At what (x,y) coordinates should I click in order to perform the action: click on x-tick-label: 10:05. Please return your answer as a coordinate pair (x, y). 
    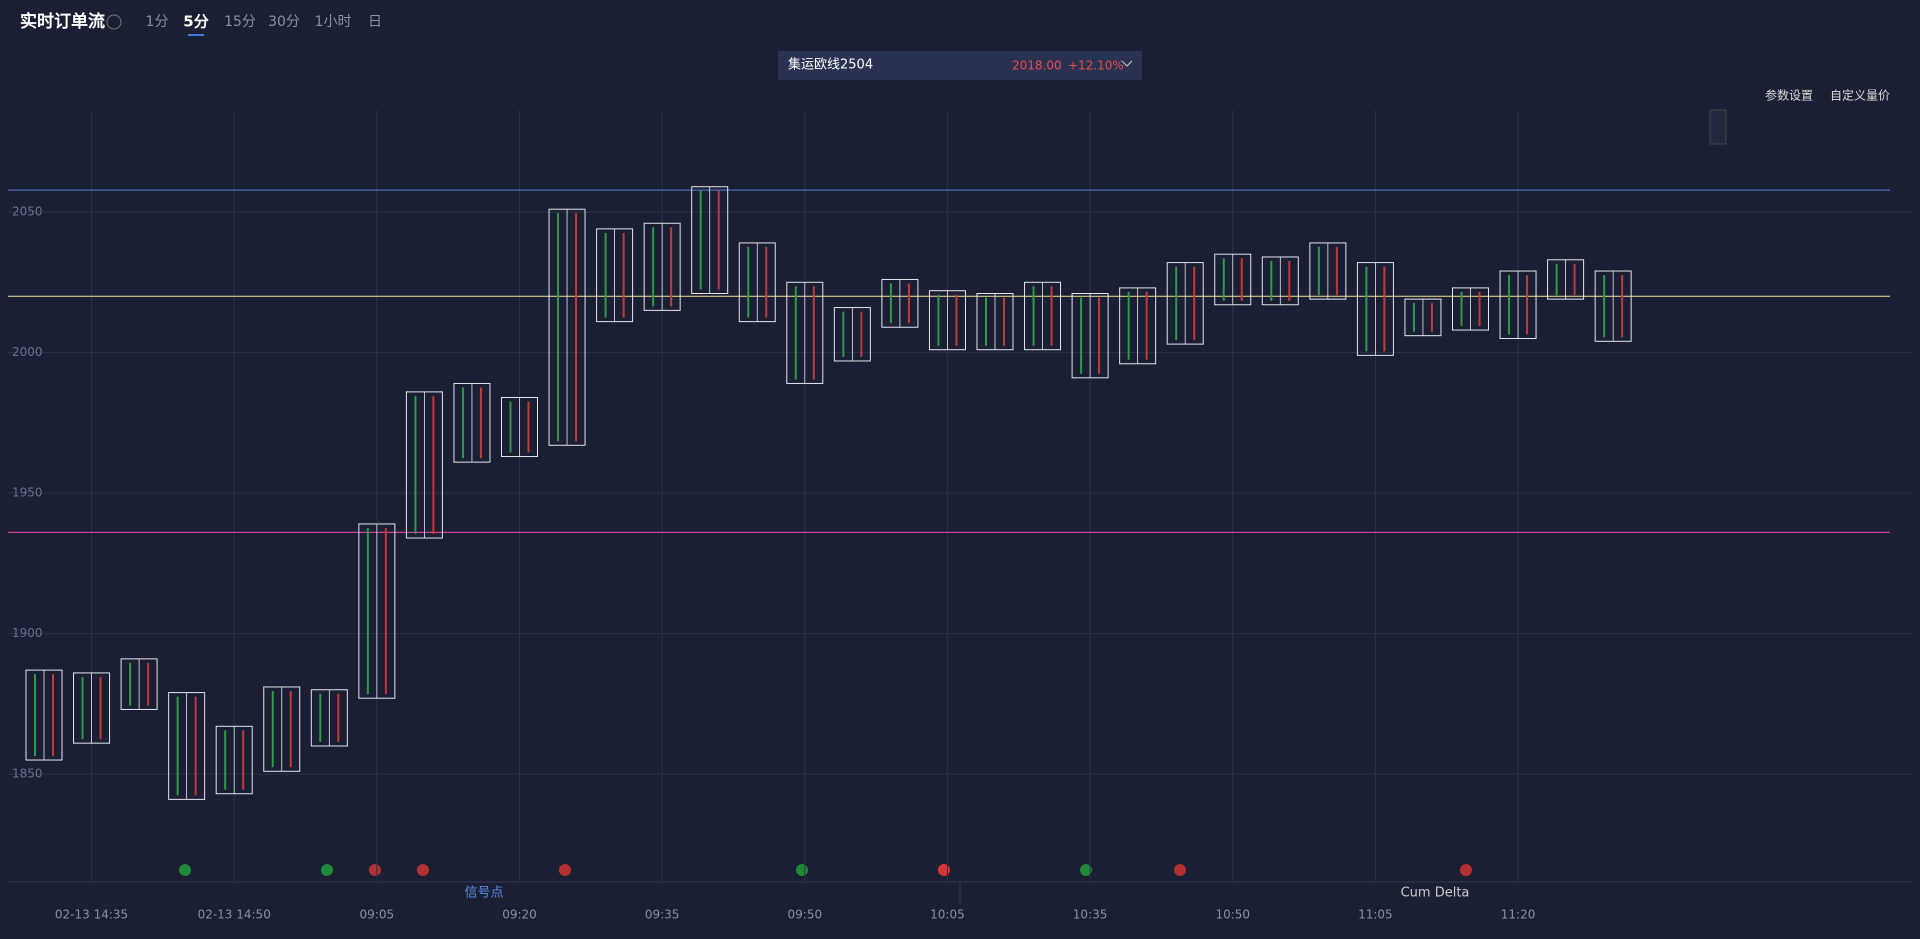
    Looking at the image, I should click on (947, 915).